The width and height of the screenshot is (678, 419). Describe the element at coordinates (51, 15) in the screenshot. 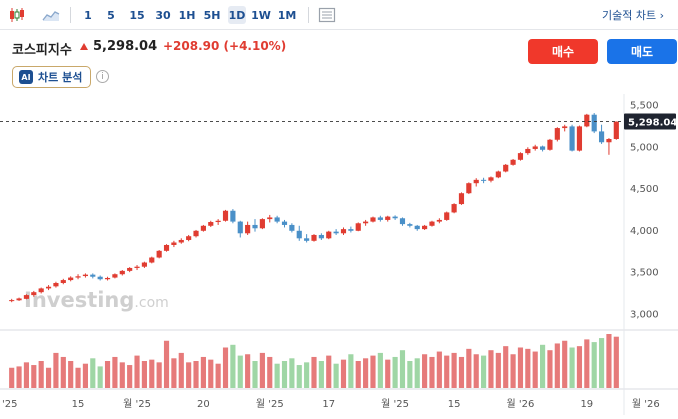

I see `area-chart-type-icon` at that location.